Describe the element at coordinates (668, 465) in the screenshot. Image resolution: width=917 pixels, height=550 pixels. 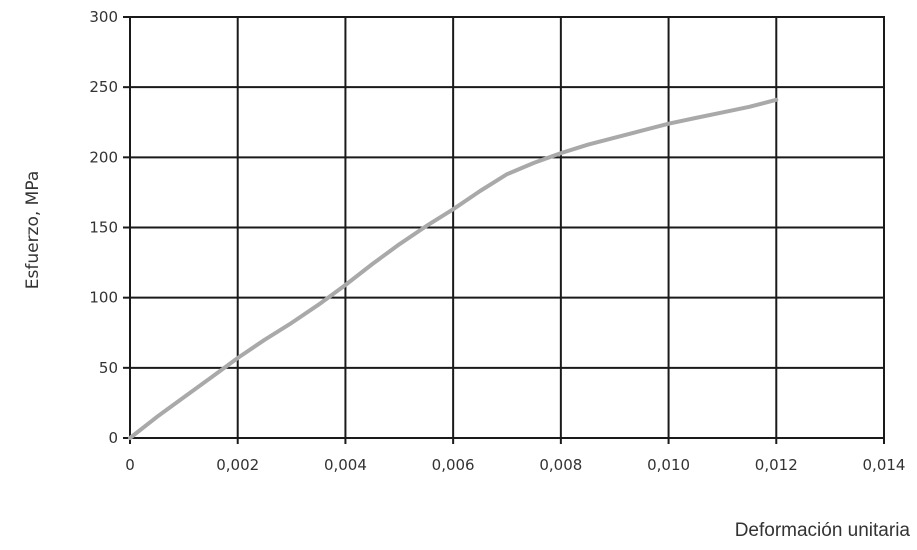
I see `x-tick-label: 0,010` at that location.